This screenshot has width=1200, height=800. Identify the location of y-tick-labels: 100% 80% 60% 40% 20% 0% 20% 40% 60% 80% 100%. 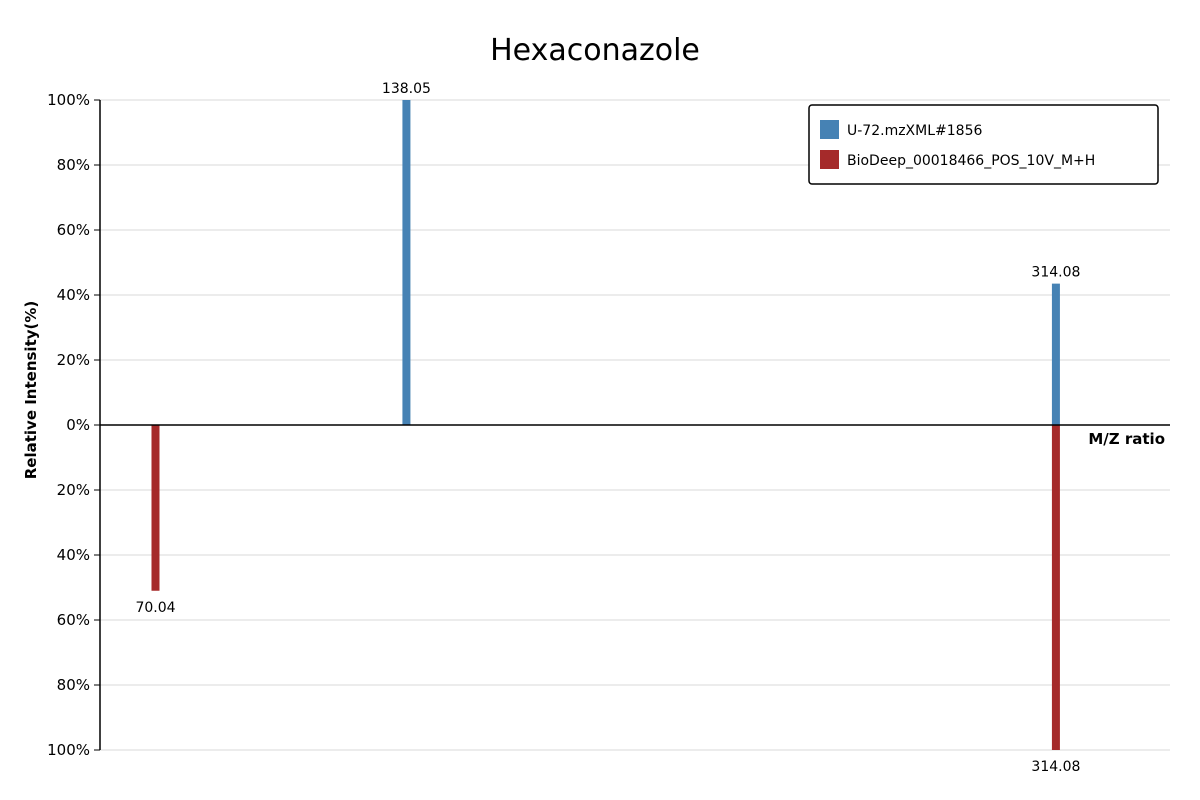
(73, 425).